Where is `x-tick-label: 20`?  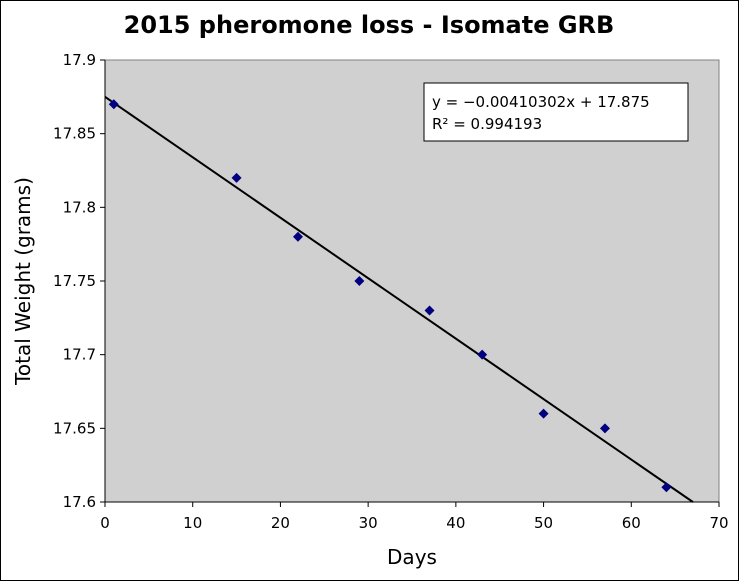 x-tick-label: 20 is located at coordinates (280, 523).